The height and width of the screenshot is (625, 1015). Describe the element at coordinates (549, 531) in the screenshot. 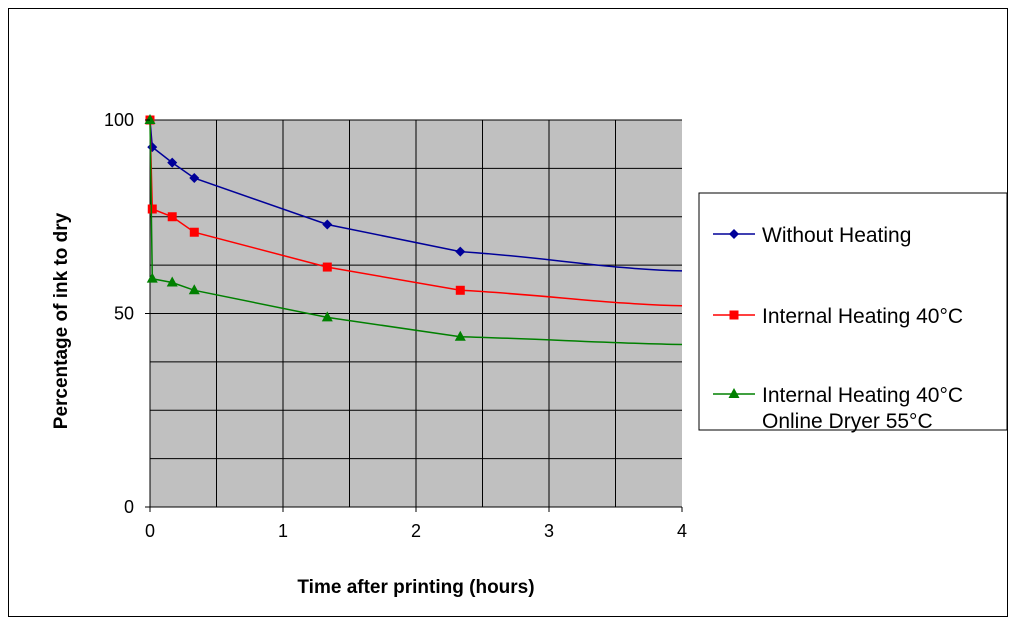

I see `x-tick-label: 3` at that location.